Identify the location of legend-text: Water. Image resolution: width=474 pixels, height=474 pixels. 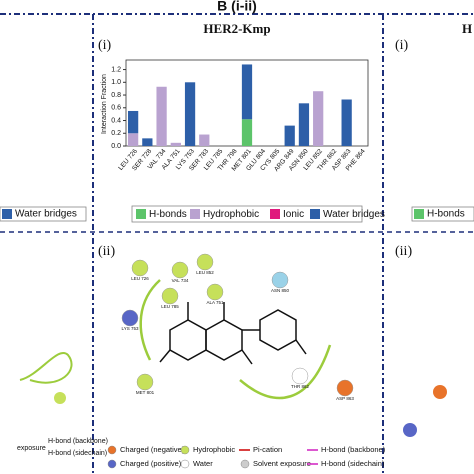
(203, 463).